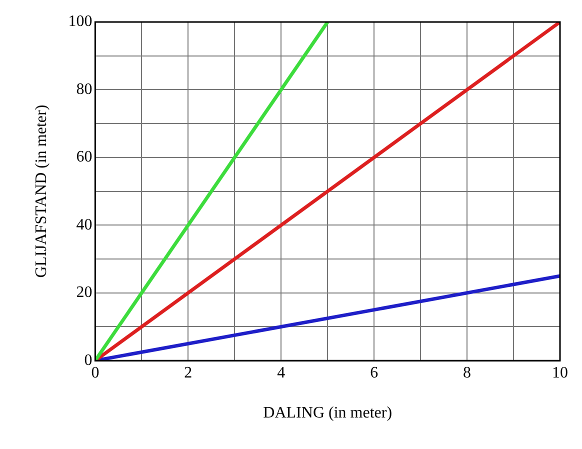  I want to click on y-tick-label: 100, so click(80, 21).